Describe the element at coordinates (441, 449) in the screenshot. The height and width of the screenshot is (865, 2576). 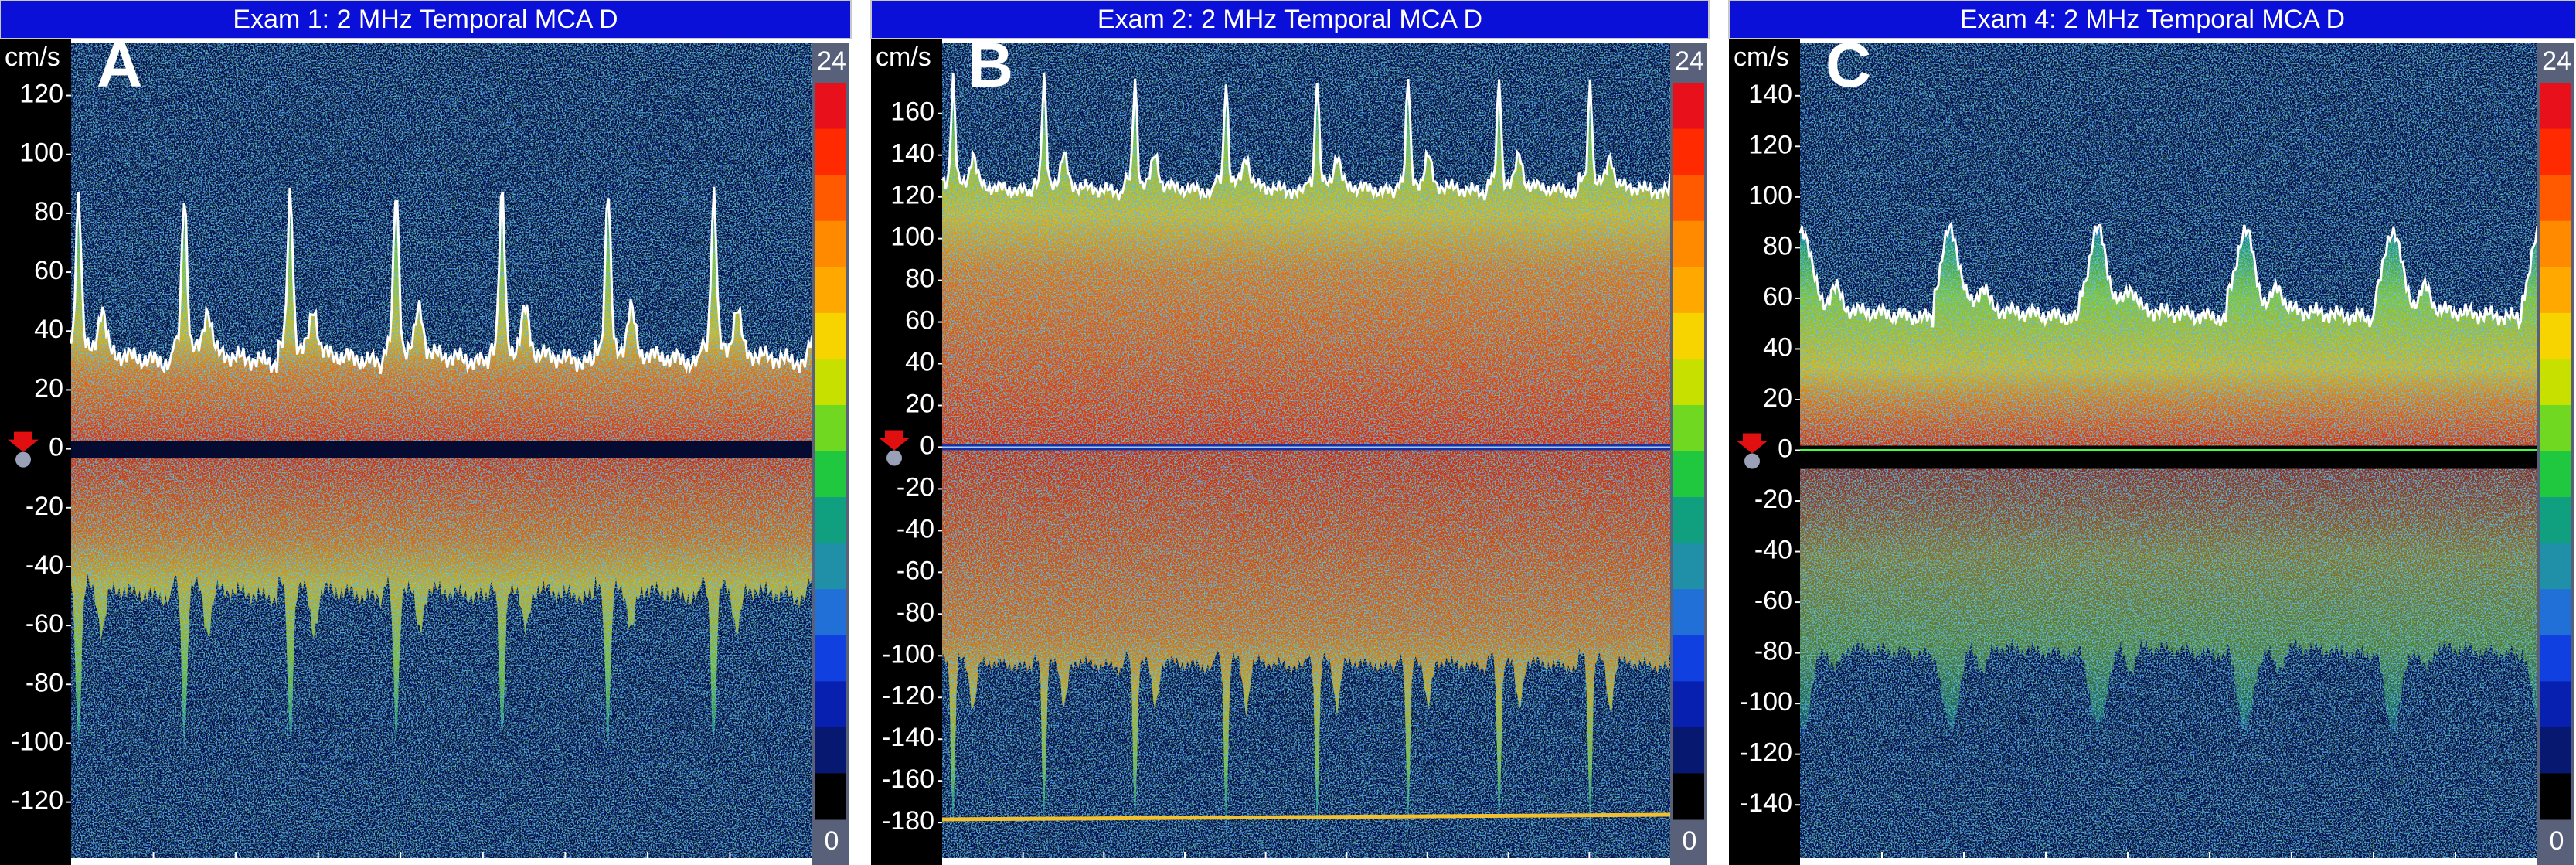
I see `zero-band` at that location.